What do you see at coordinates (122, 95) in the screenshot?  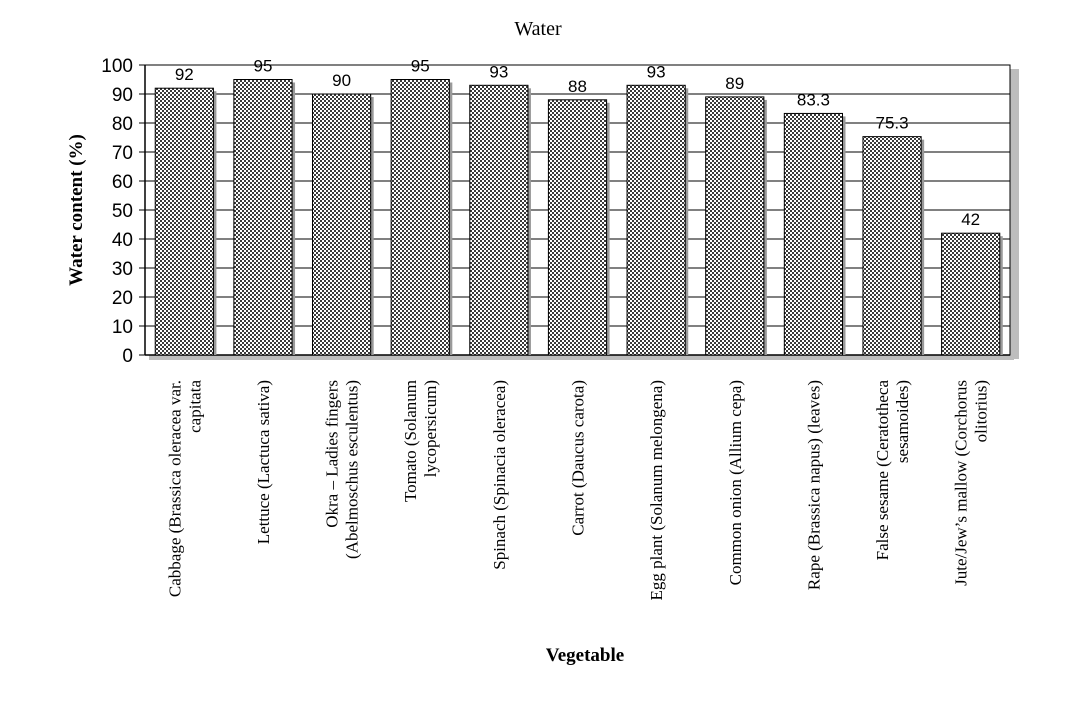 I see `y-tick-label: 90` at bounding box center [122, 95].